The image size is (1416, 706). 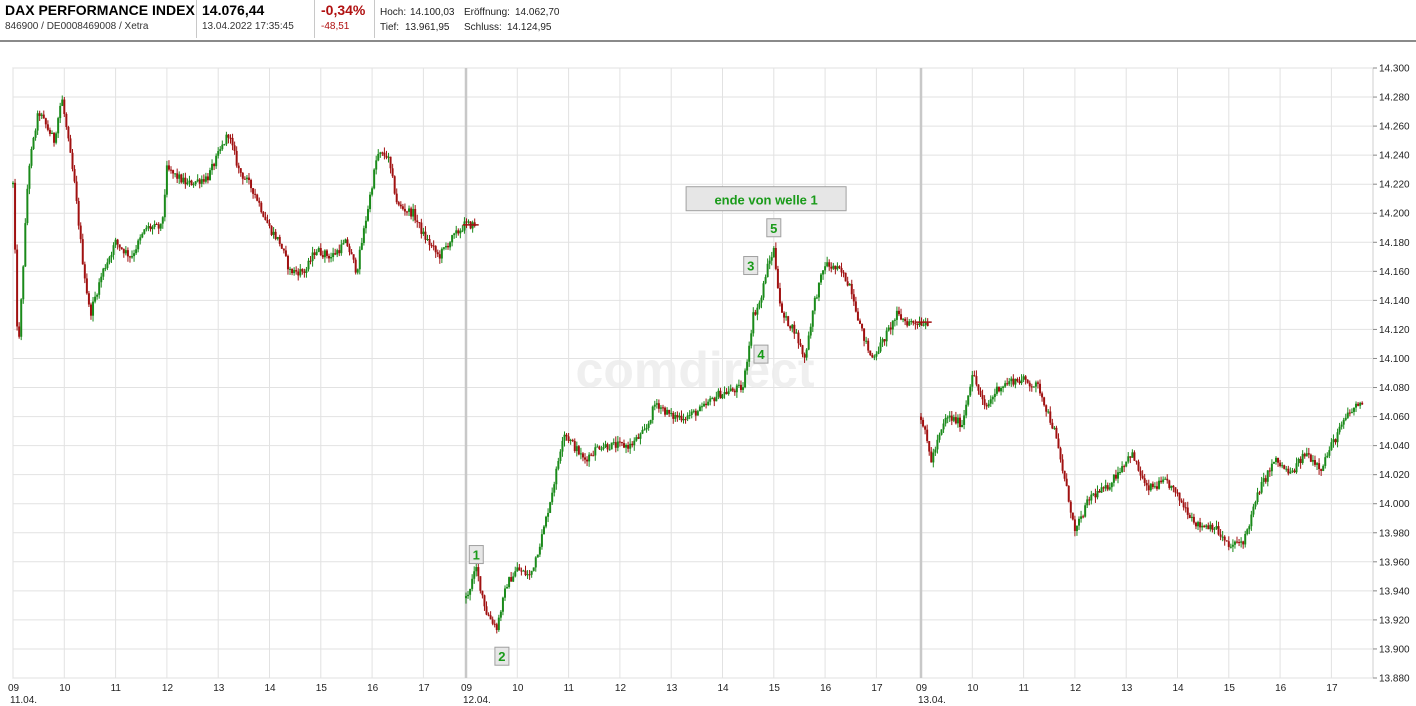 What do you see at coordinates (1394, 620) in the screenshot?
I see `y-tick-label: 13.920` at bounding box center [1394, 620].